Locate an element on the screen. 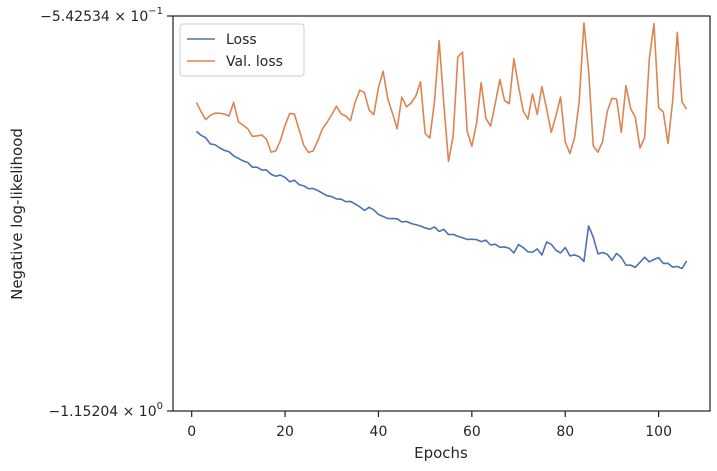  x-axis: 0 20 40 60 80 100 is located at coordinates (429, 425).